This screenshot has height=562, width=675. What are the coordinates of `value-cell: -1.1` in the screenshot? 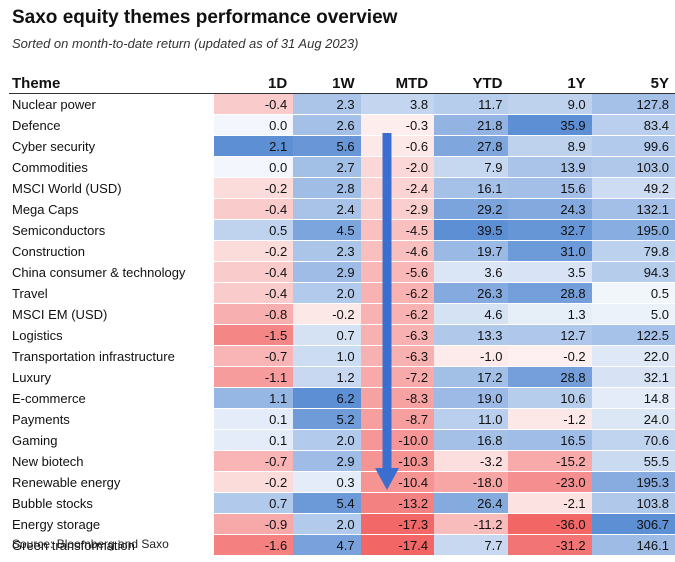 It's located at (254, 377).